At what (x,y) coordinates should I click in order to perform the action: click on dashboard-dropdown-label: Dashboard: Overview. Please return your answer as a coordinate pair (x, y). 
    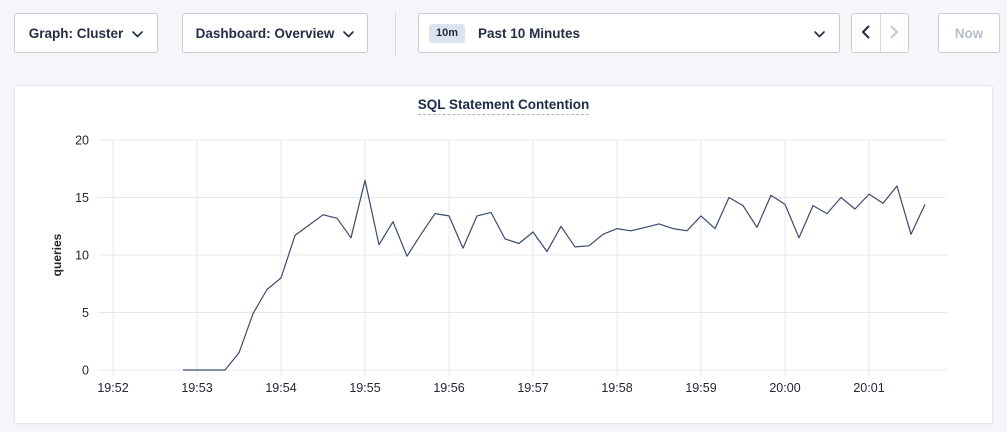
    Looking at the image, I should click on (265, 33).